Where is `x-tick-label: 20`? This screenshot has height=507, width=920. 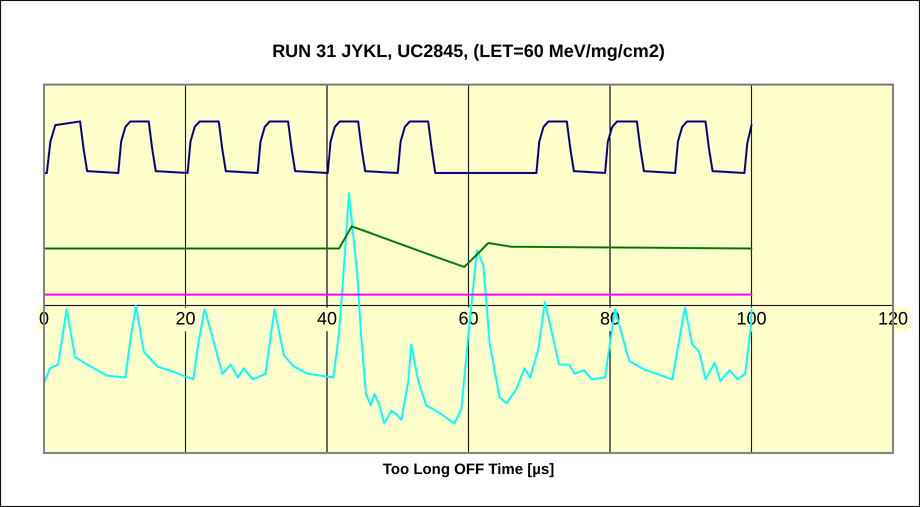 x-tick-label: 20 is located at coordinates (185, 318).